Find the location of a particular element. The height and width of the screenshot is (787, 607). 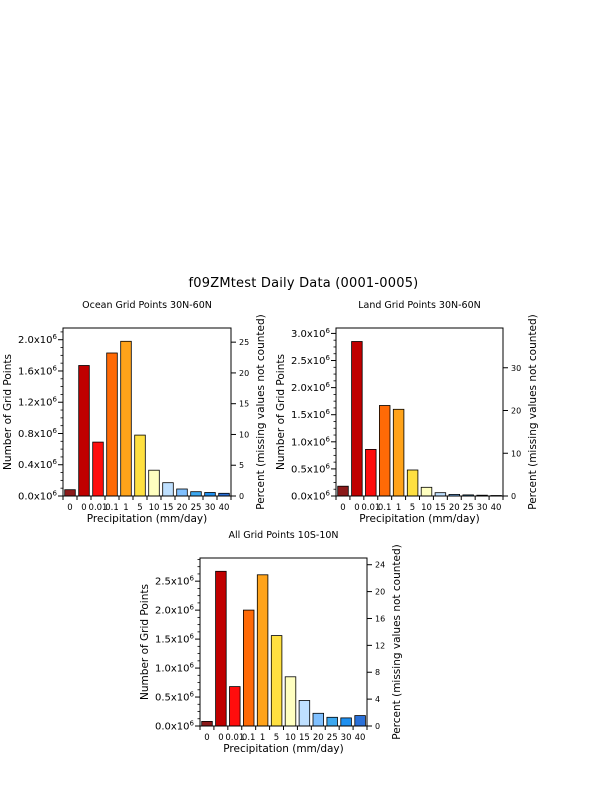

ocean-xtick-label-1: 0 is located at coordinates (83, 508).